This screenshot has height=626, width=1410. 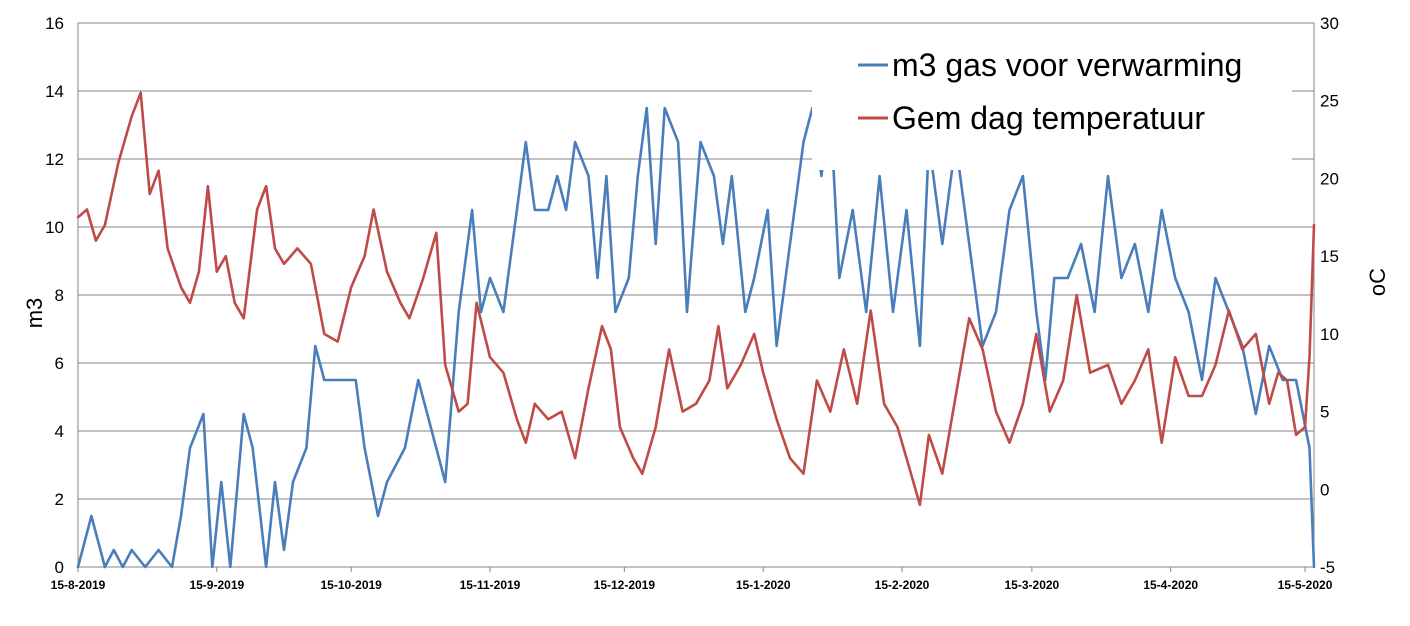 What do you see at coordinates (1329, 23) in the screenshot?
I see `y-tick-right-30: 30` at bounding box center [1329, 23].